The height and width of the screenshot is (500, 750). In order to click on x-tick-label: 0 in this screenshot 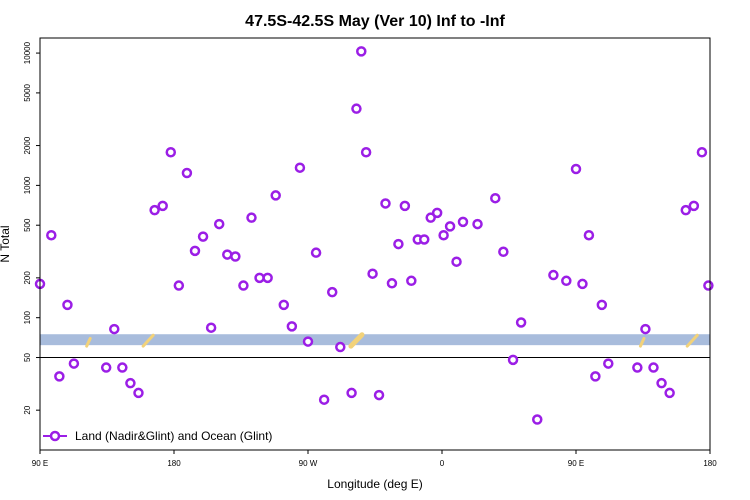, I will do `click(442, 463)`.